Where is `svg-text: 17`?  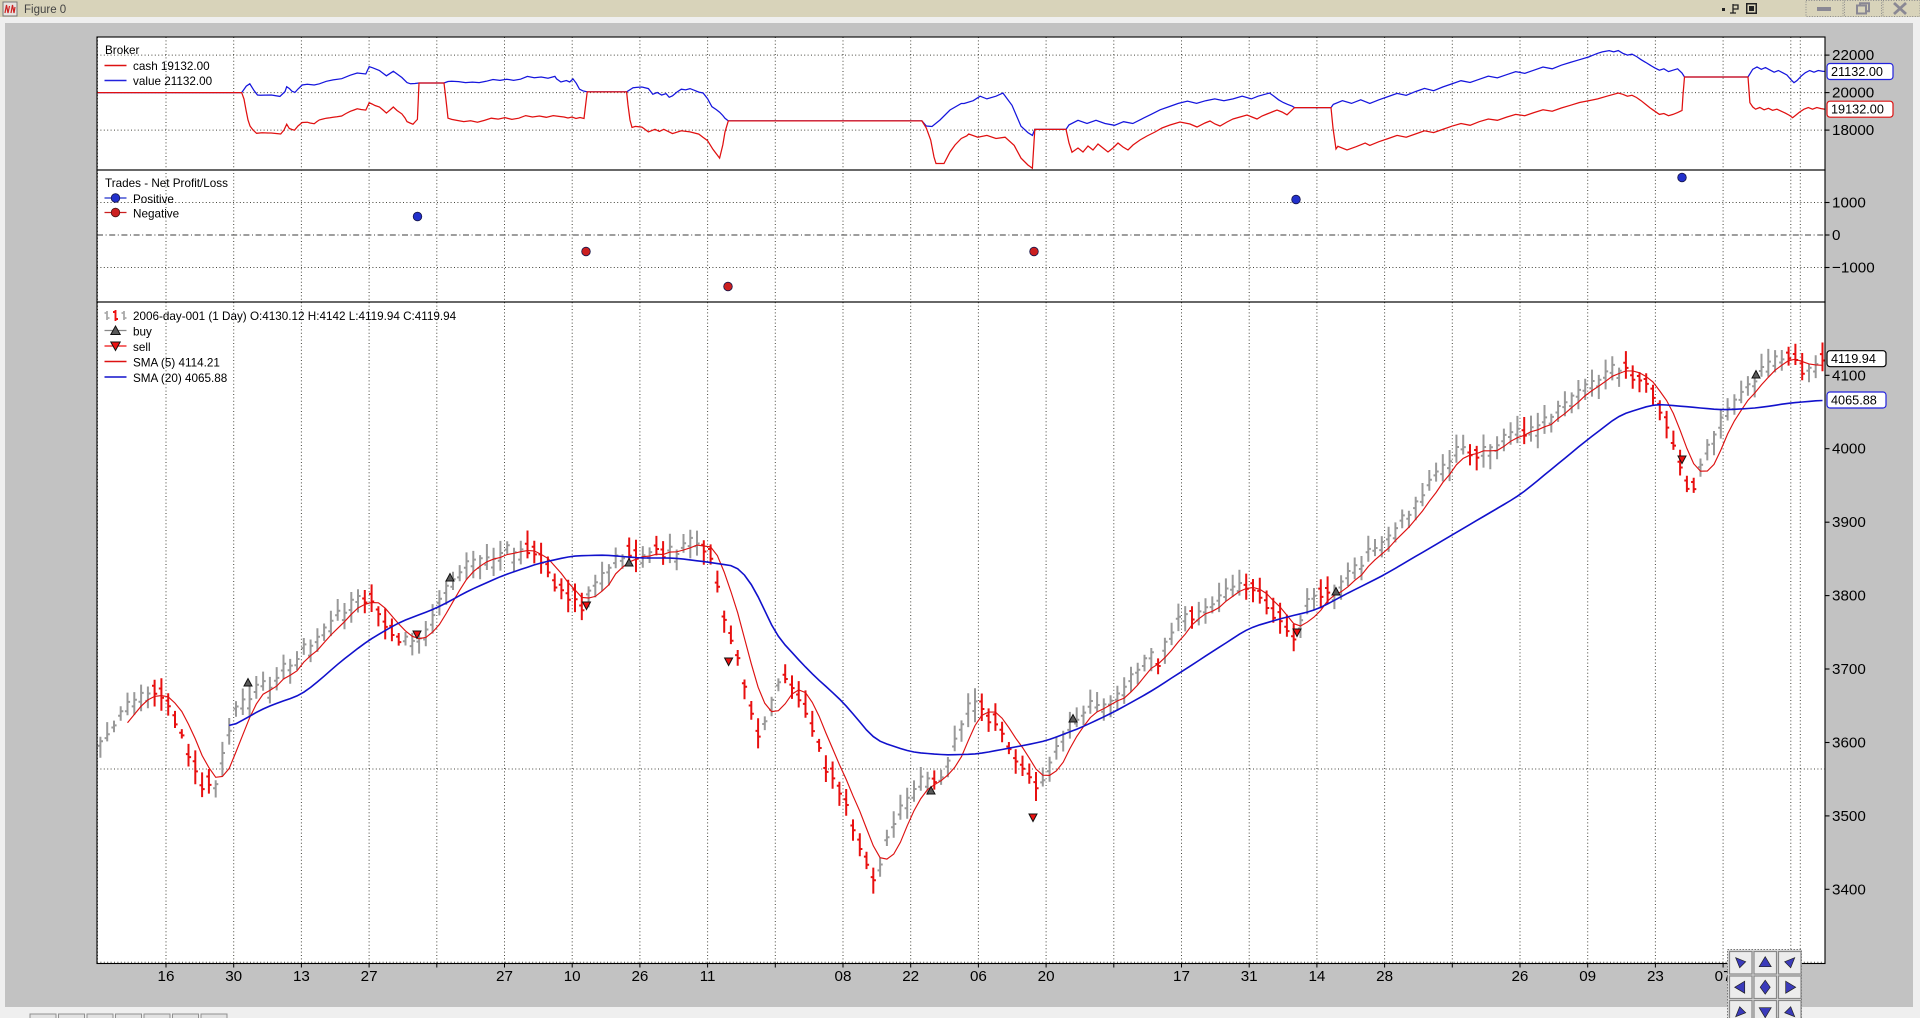 svg-text: 17 is located at coordinates (1181, 976).